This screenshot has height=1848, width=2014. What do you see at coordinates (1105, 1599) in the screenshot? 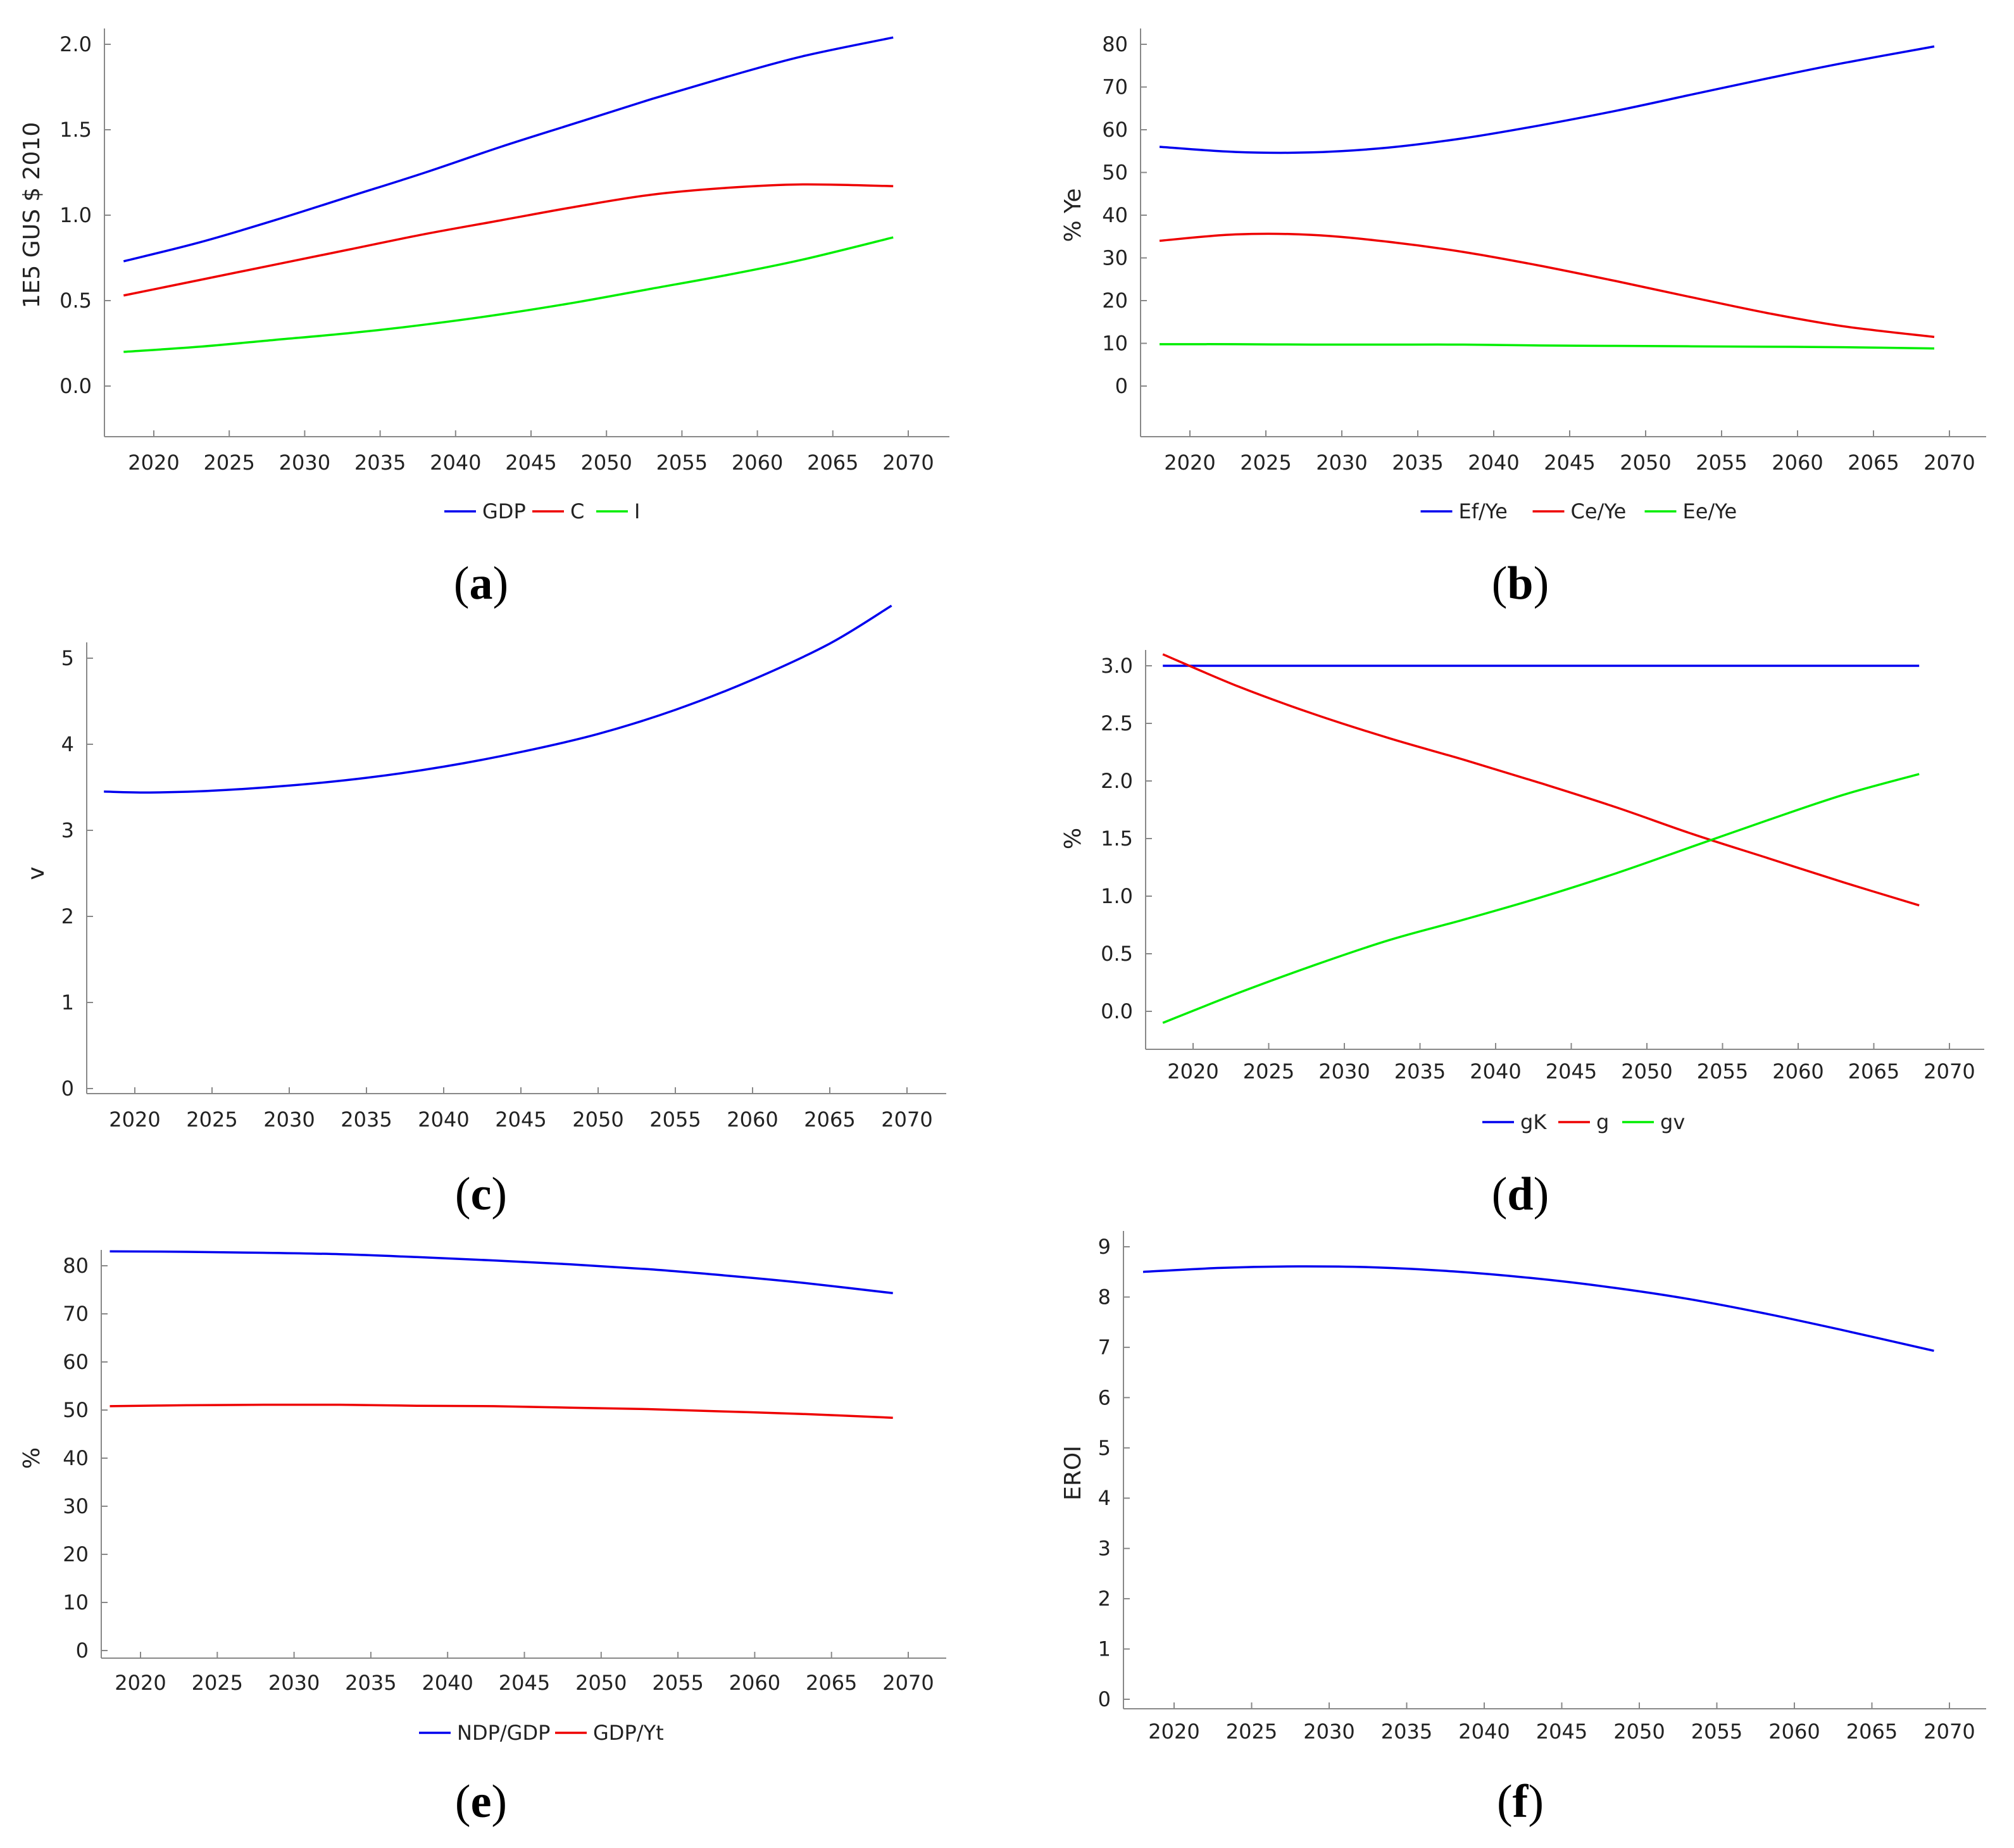
I see `y-tick-label: 2` at bounding box center [1105, 1599].